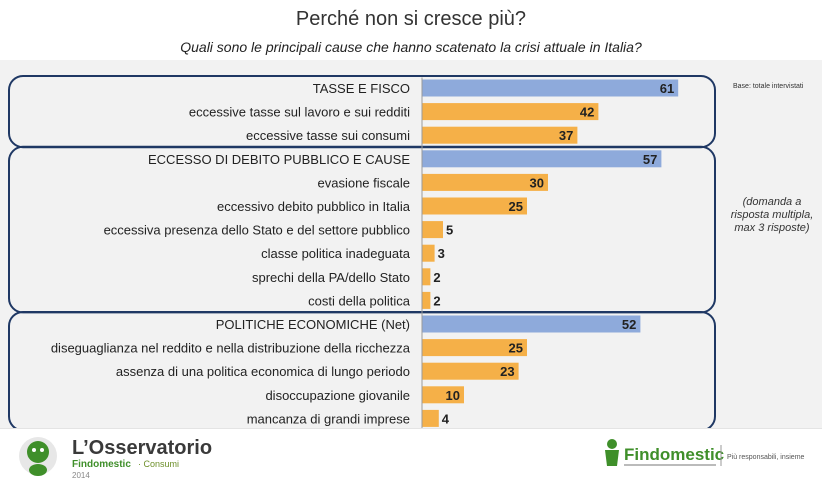  I want to click on data-label: 3, so click(441, 253).